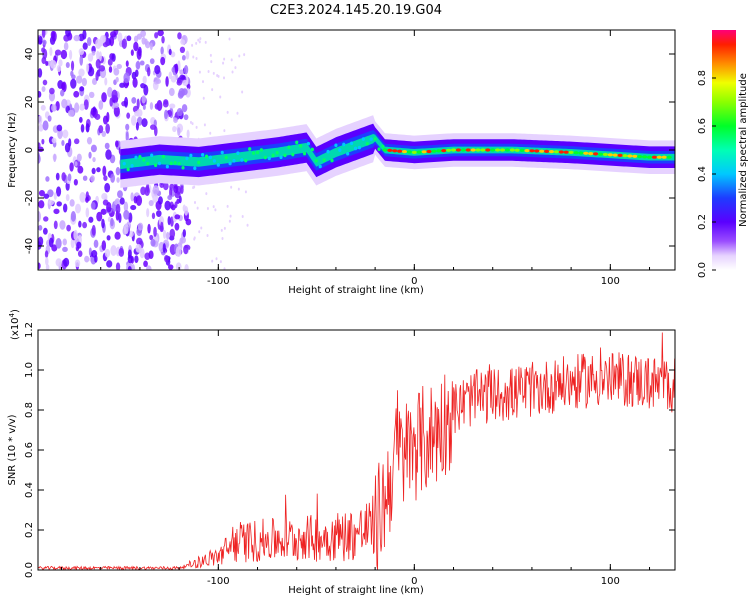  What do you see at coordinates (702, 270) in the screenshot?
I see `colorbar-tick-label: 0.0` at bounding box center [702, 270].